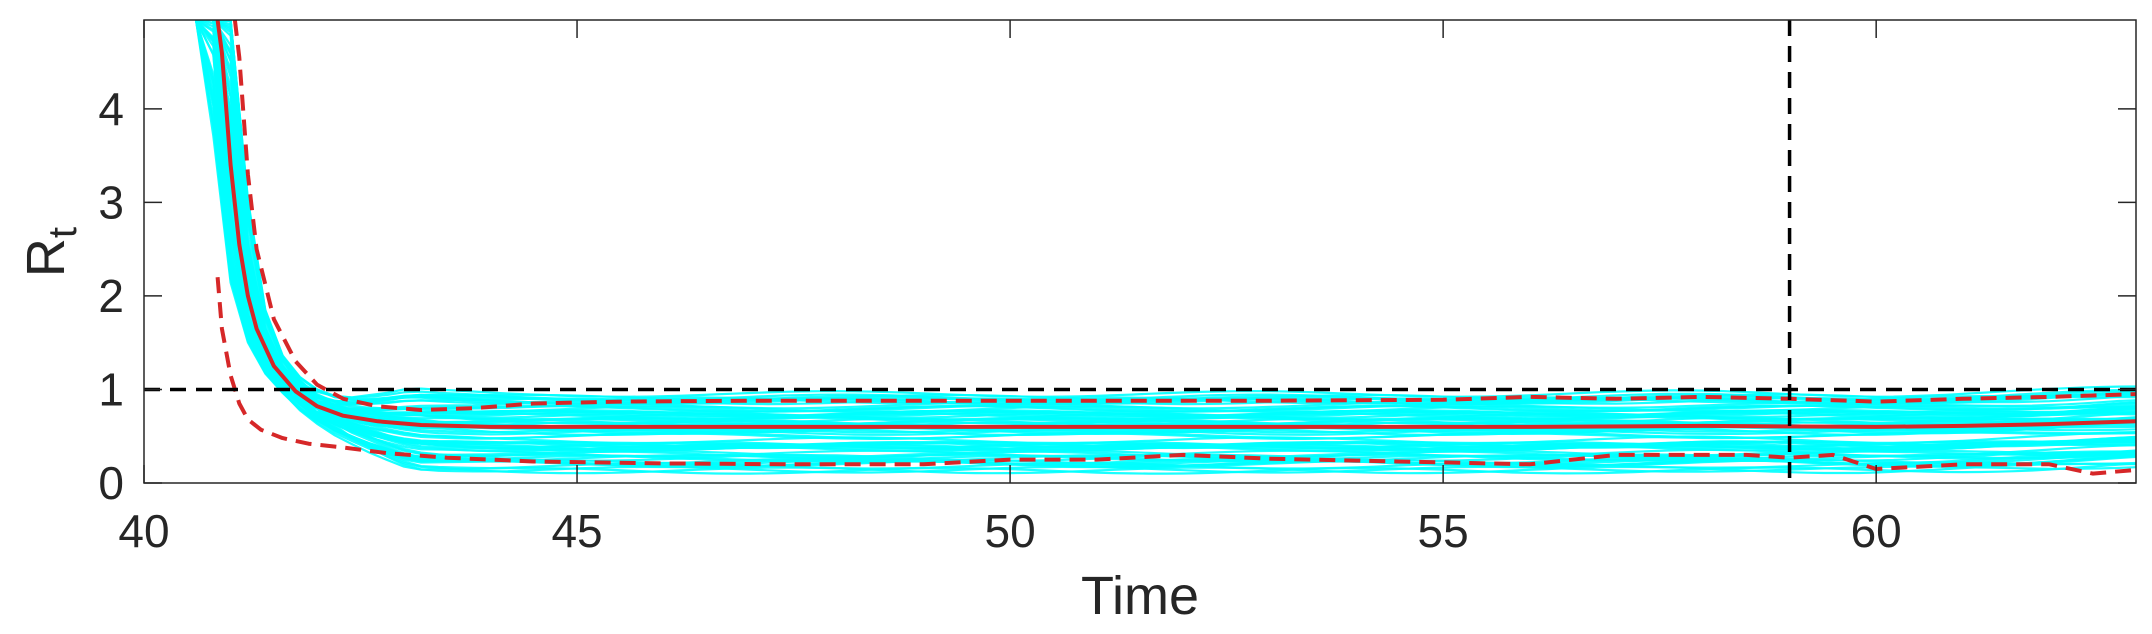 This screenshot has width=2152, height=634. I want to click on y-tick-label: 2, so click(111, 296).